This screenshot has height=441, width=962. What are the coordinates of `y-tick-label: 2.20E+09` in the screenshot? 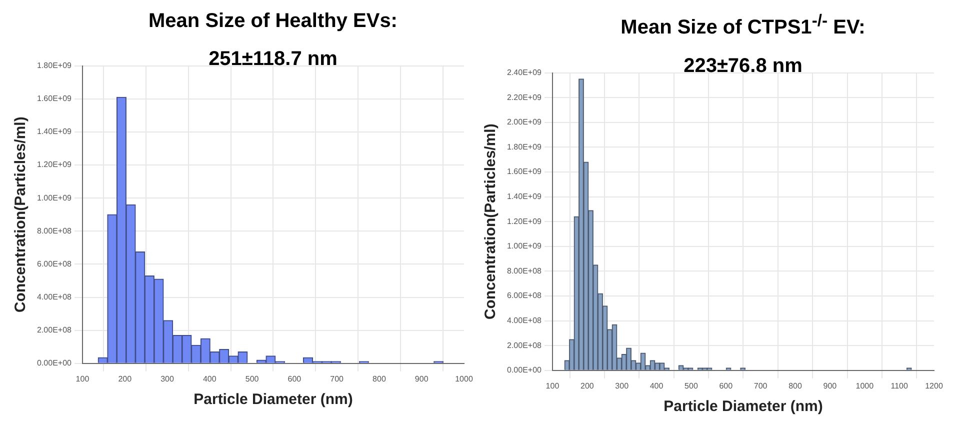 It's located at (524, 97).